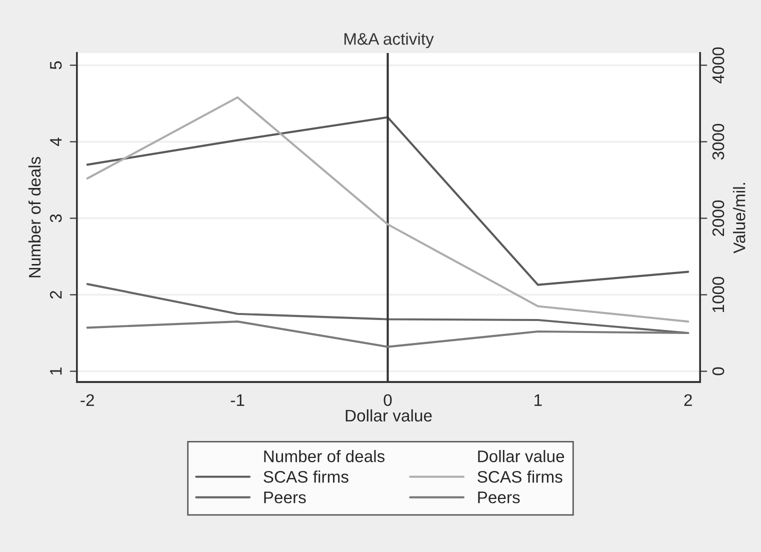  What do you see at coordinates (34, 217) in the screenshot?
I see `y-axis-title: Number of deals` at bounding box center [34, 217].